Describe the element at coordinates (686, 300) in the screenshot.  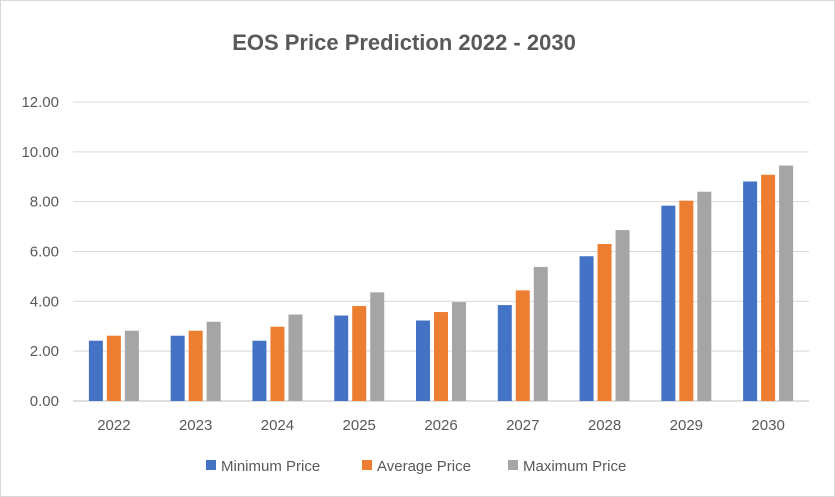
I see `bar-average-price-2029` at that location.